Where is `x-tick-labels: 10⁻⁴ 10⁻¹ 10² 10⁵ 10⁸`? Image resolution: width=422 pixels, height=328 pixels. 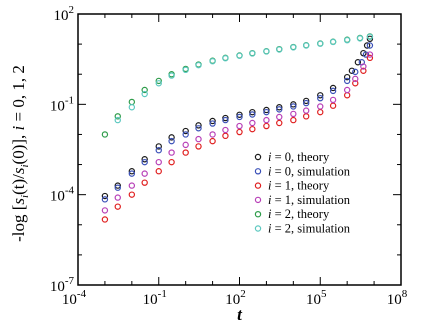 x-tick-labels: 10⁻⁴ 10⁻¹ 10² 10⁵ 10⁸ is located at coordinates (235, 298).